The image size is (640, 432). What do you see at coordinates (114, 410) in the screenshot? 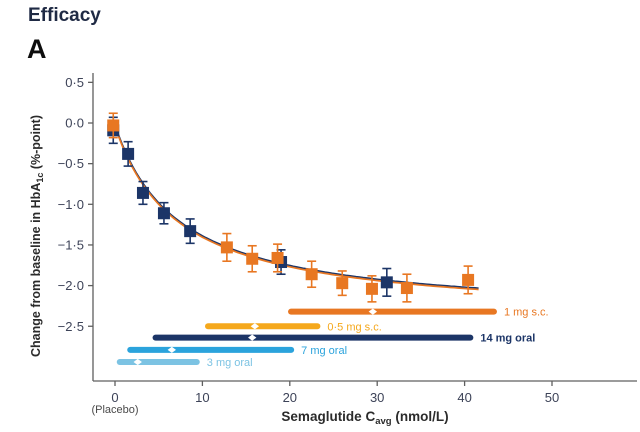
I see `placebo-note: (Placebo)` at bounding box center [114, 410].